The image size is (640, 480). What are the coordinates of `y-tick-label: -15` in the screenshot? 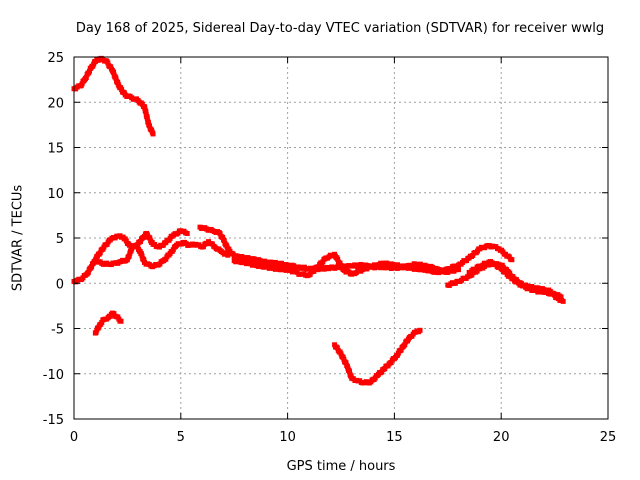 It's located at (53, 420).